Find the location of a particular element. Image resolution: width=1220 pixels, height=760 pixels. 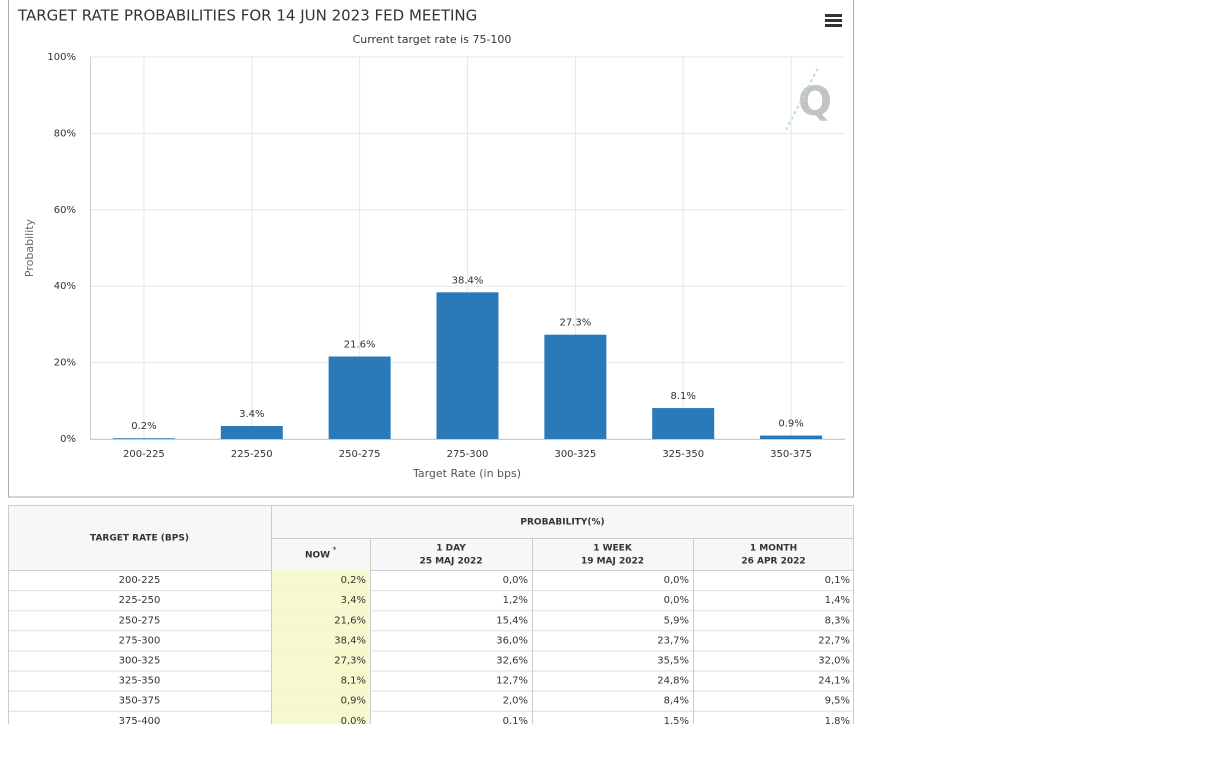

probability-cell: 32,6% is located at coordinates (512, 660).